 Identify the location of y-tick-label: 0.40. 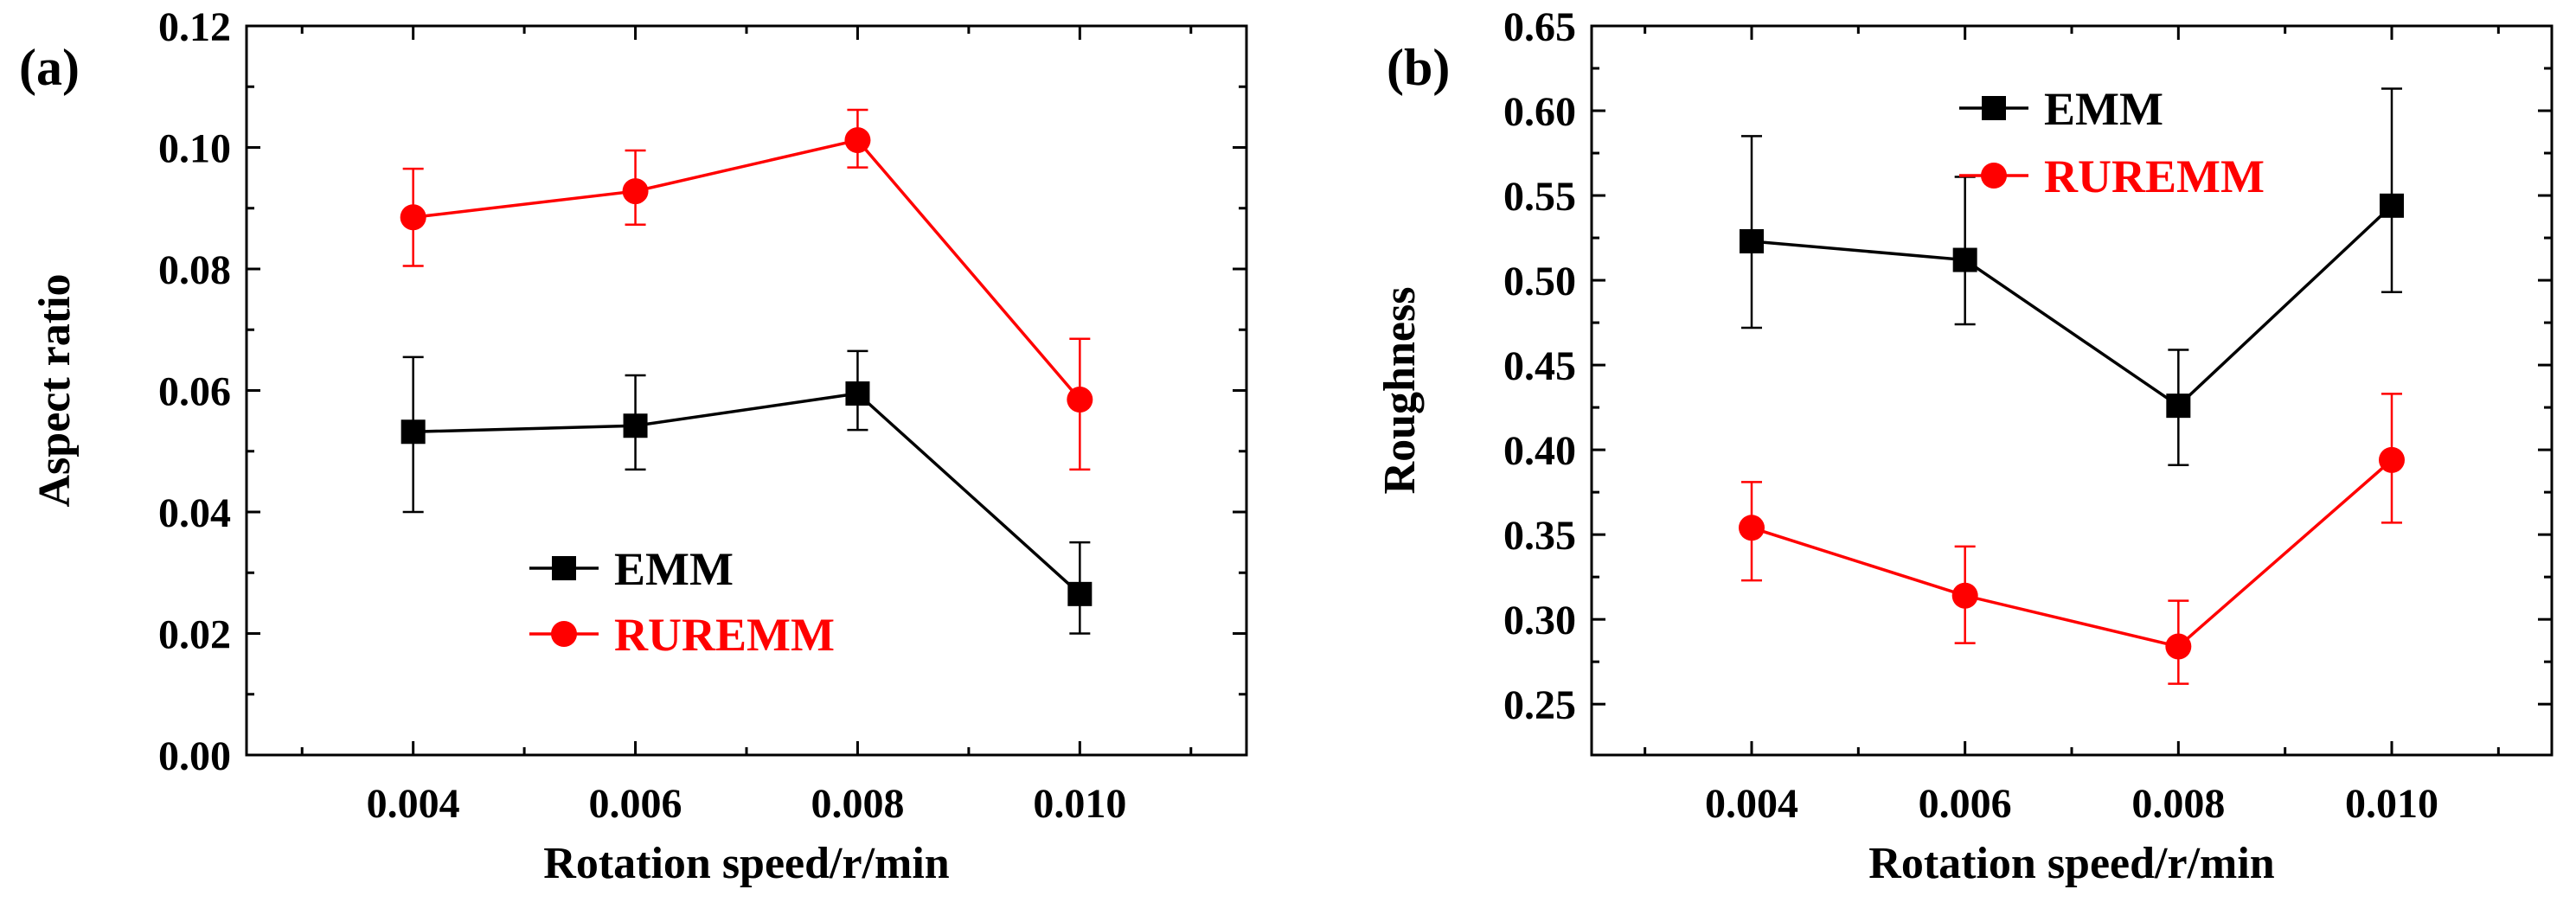
(1539, 451).